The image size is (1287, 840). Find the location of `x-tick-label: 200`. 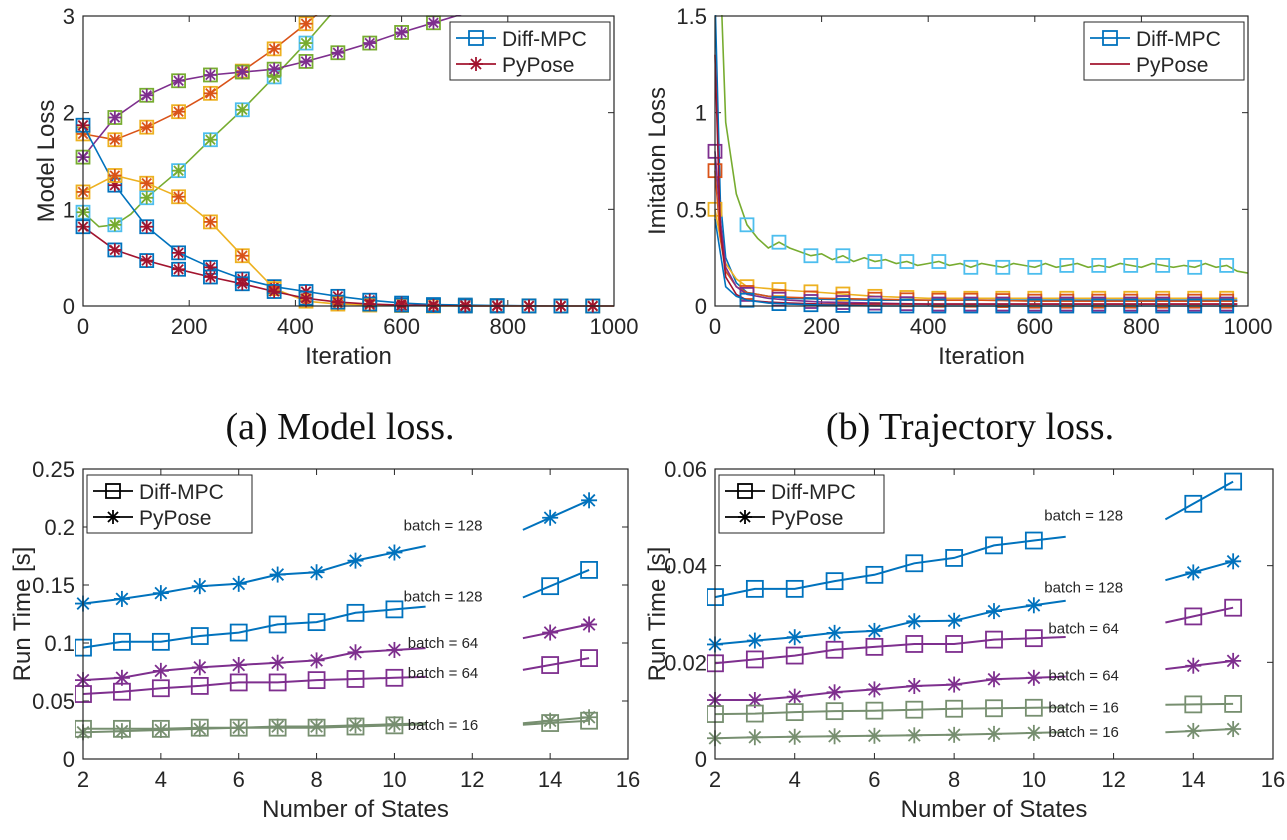

x-tick-label: 200 is located at coordinates (189, 326).